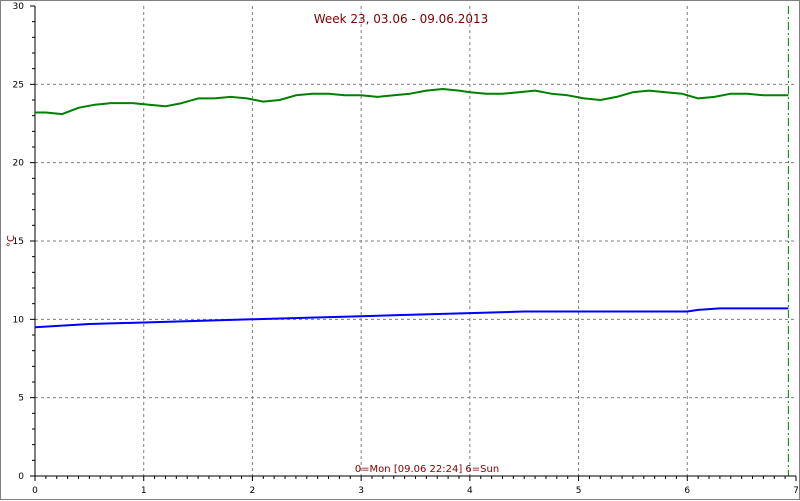 The width and height of the screenshot is (800, 501). Describe the element at coordinates (427, 469) in the screenshot. I see `x-axis-label: 0=Mon [09.06 22:24] 6=Sun` at that location.